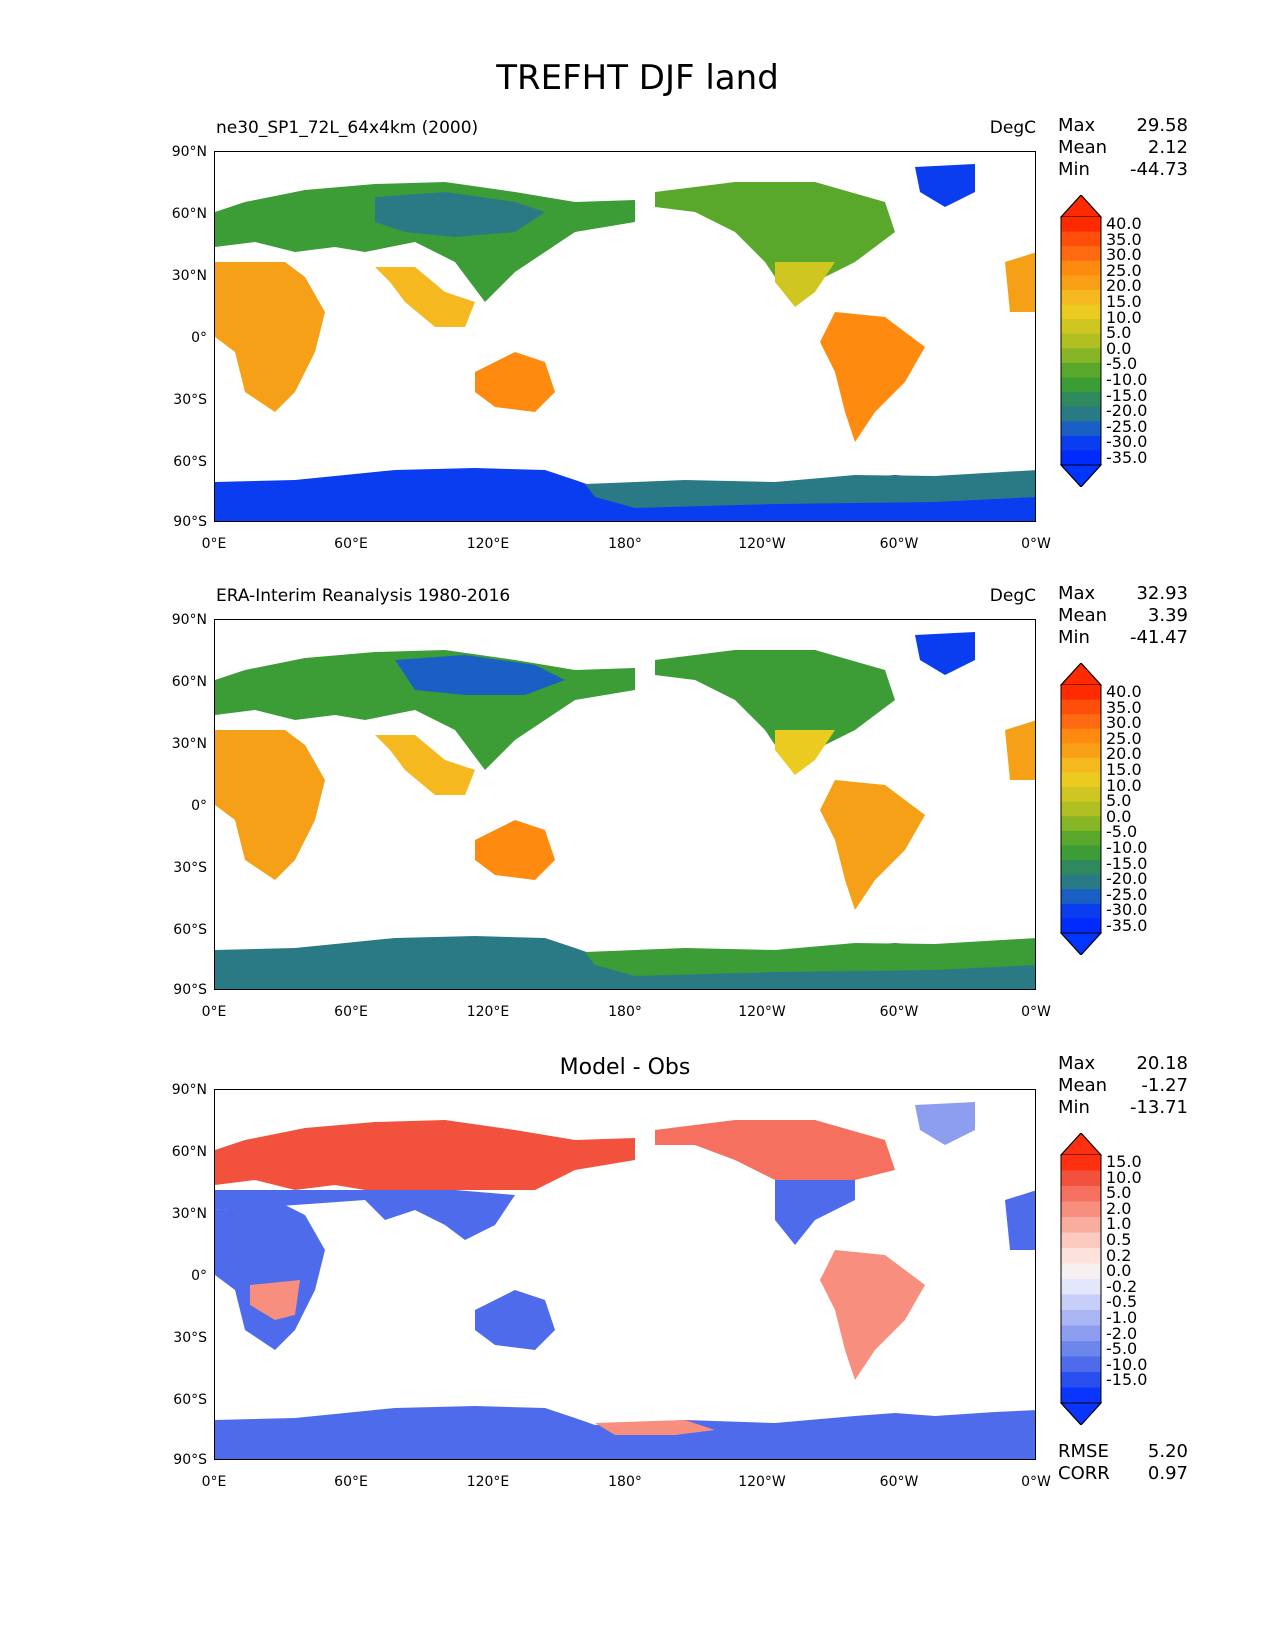 The height and width of the screenshot is (1650, 1275). I want to click on lat-tick: 30°S, so click(190, 400).